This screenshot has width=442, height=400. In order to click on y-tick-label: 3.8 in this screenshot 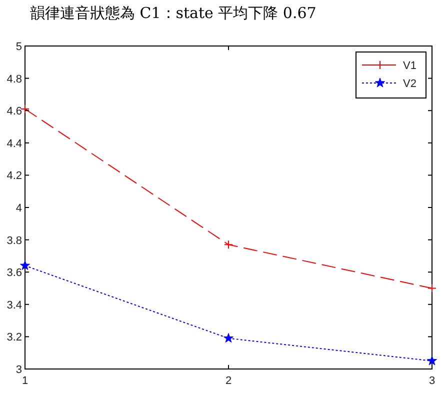, I will do `click(14, 240)`.